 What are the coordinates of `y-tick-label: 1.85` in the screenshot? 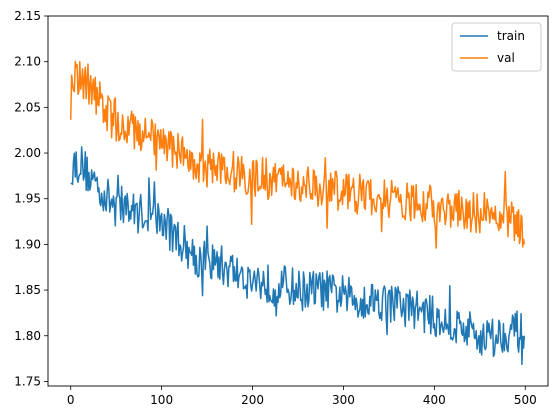 It's located at (27, 290).